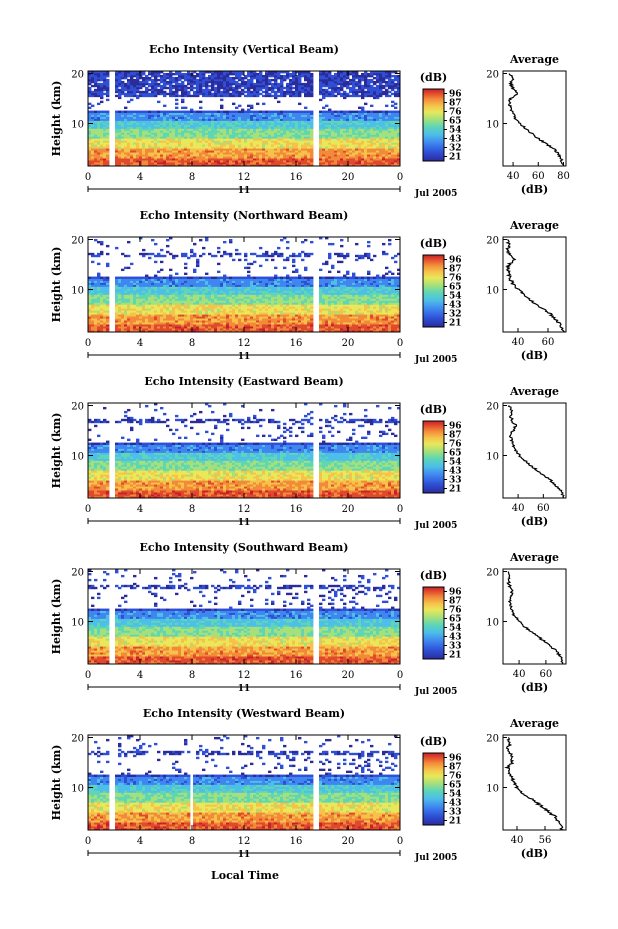 The width and height of the screenshot is (618, 929). I want to click on x-tick-label: 0, so click(88, 177).